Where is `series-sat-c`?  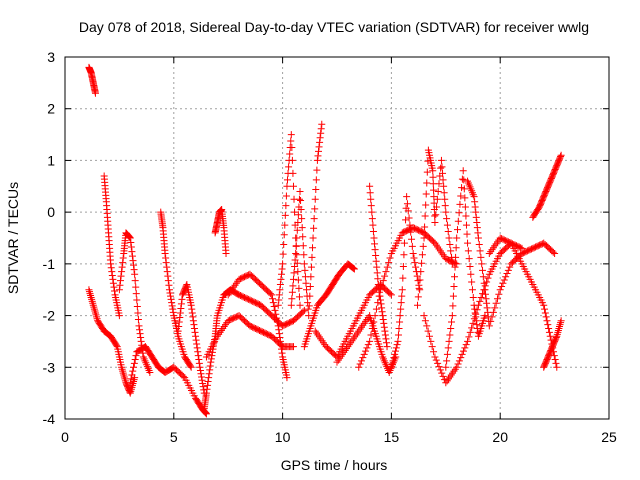 series-sat-c is located at coordinates (111, 246).